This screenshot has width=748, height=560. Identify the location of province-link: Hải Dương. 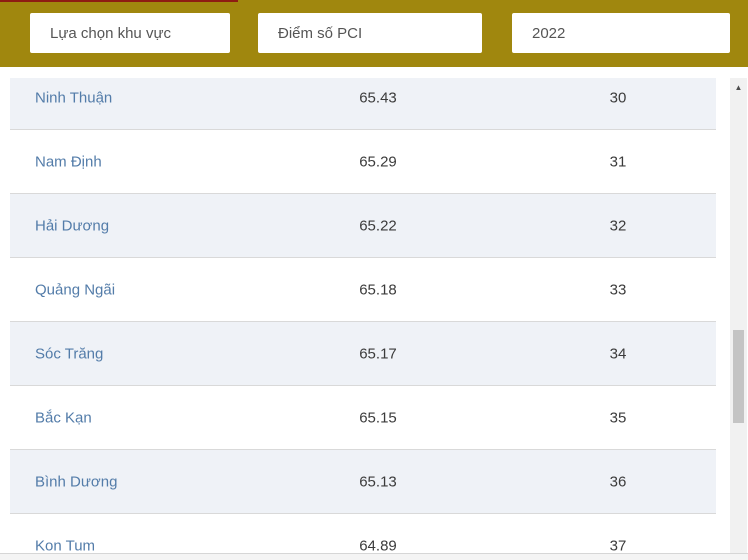
(72, 225).